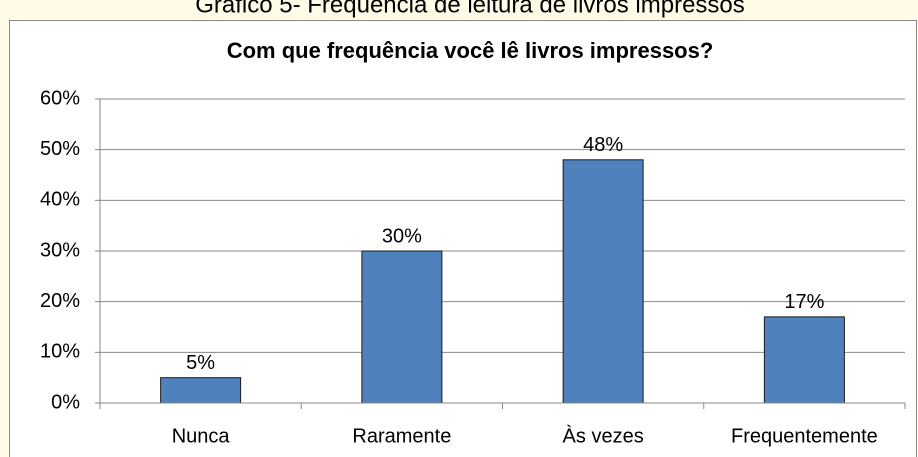  What do you see at coordinates (60, 200) in the screenshot?
I see `y-tick-label: 40%` at bounding box center [60, 200].